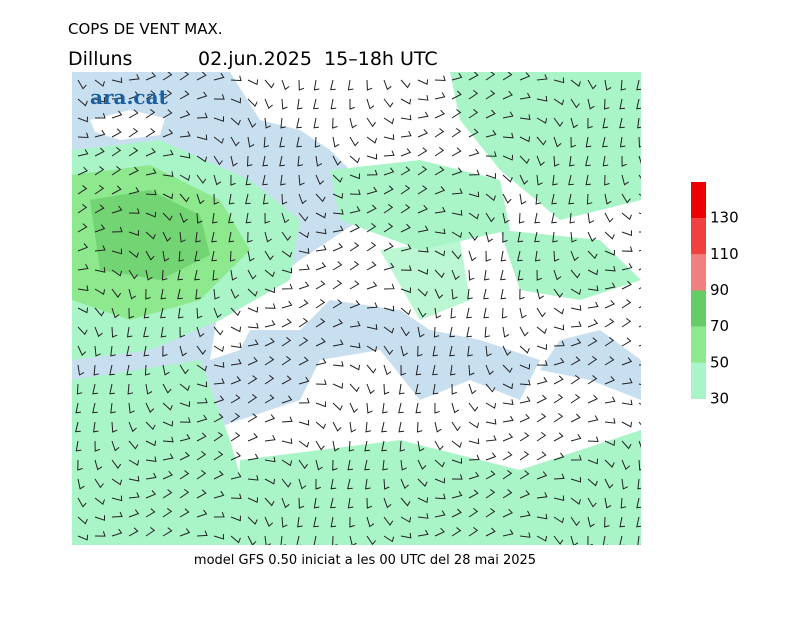  I want to click on colorbar-label: 30, so click(719, 399).